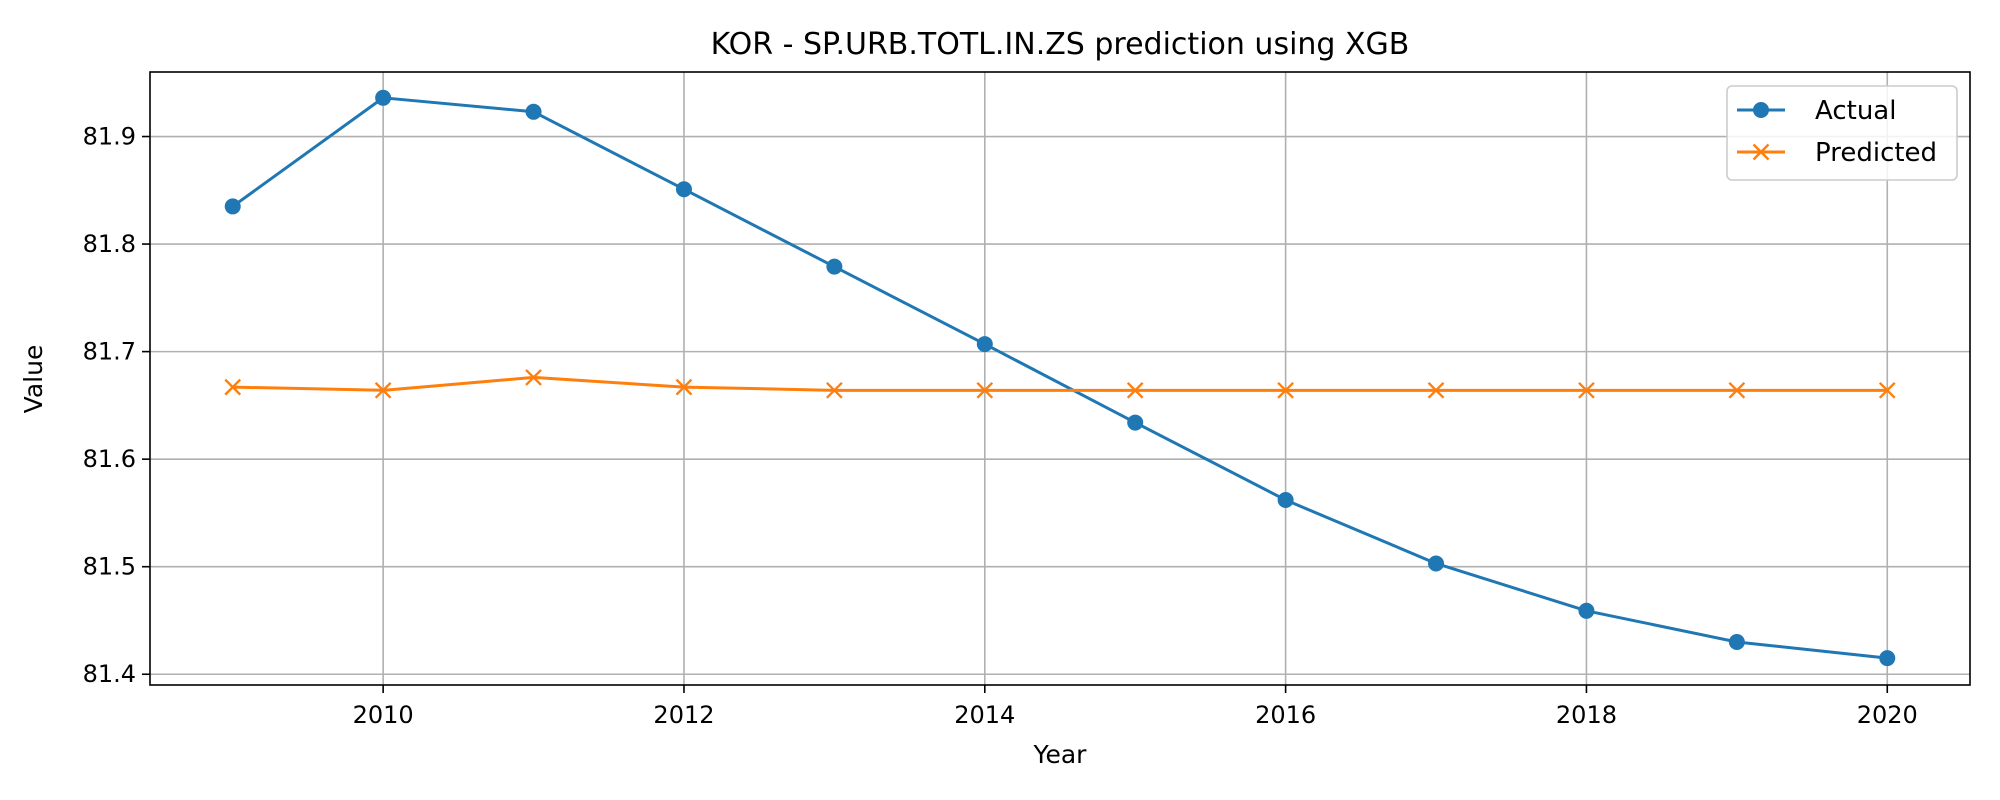  Describe the element at coordinates (1887, 715) in the screenshot. I see `x-tick-label: 2020` at that location.